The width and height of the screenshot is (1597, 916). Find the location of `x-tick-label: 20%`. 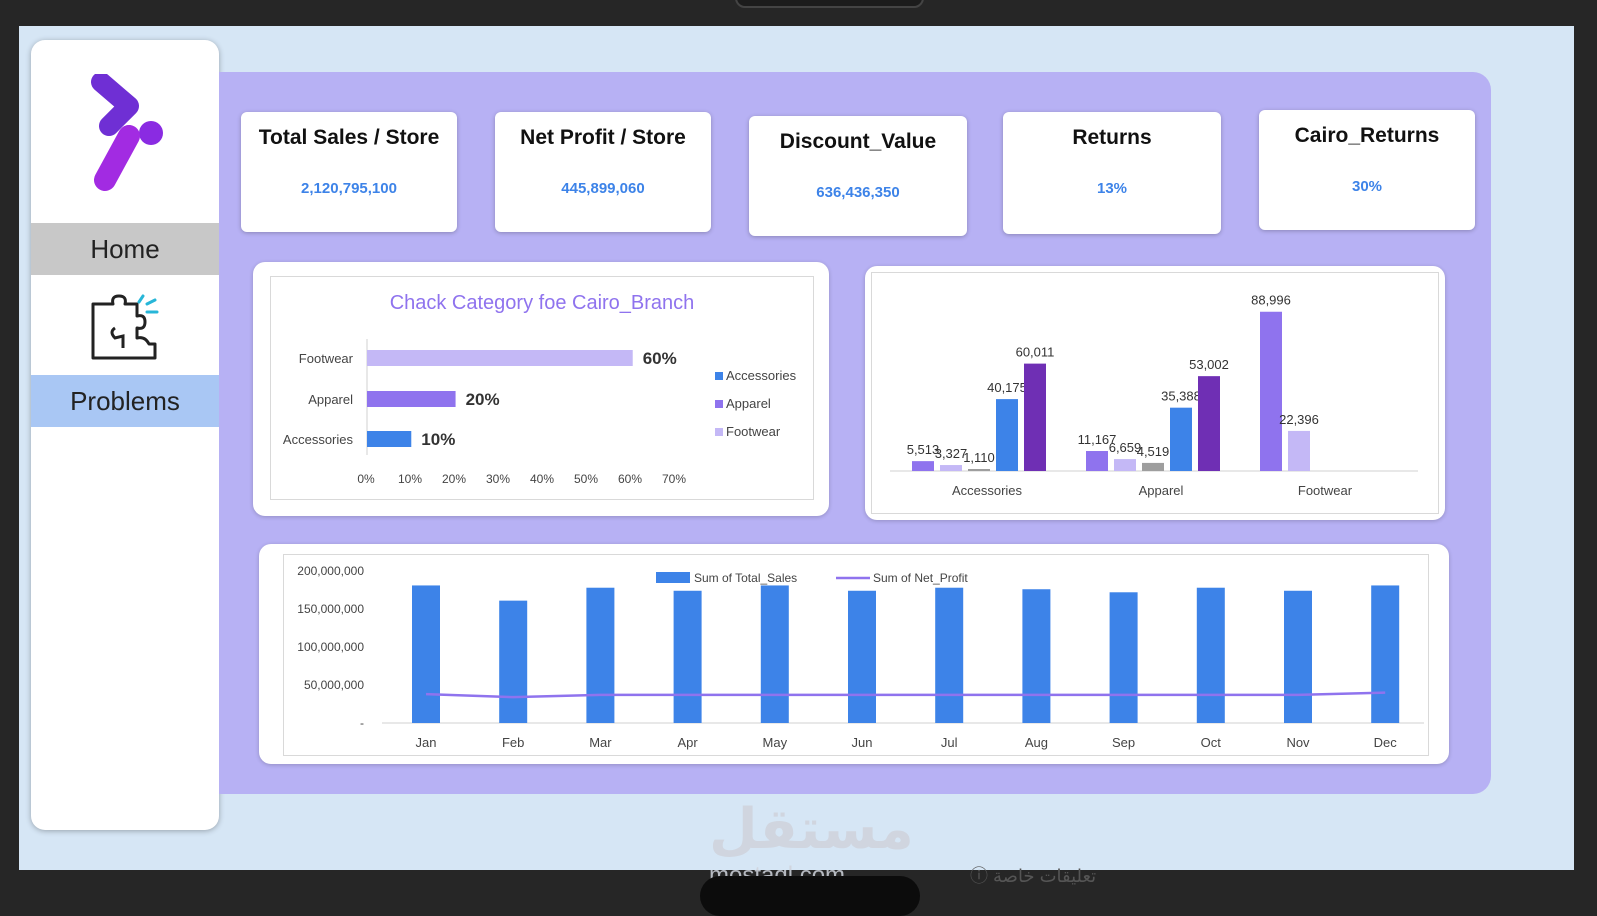

x-tick-label: 20% is located at coordinates (454, 479).